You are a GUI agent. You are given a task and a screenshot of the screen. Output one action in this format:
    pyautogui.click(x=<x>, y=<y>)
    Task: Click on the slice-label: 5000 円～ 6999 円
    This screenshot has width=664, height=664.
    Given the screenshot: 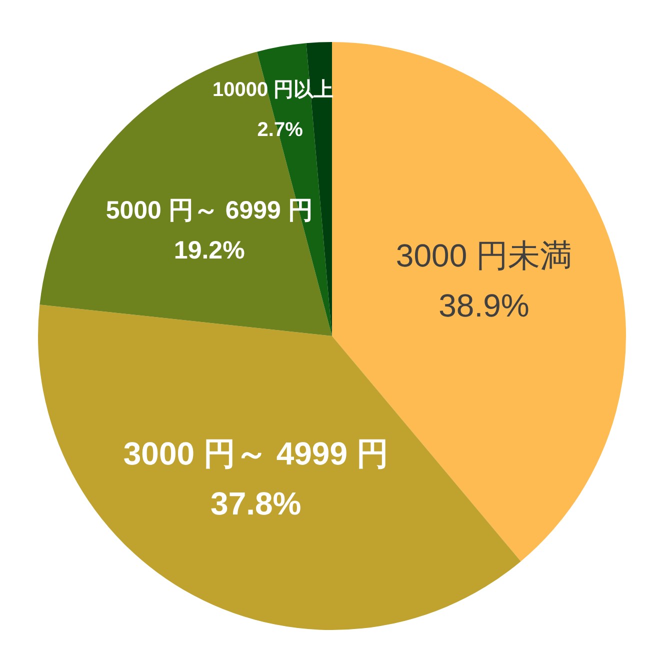 What is the action you would take?
    pyautogui.click(x=209, y=210)
    